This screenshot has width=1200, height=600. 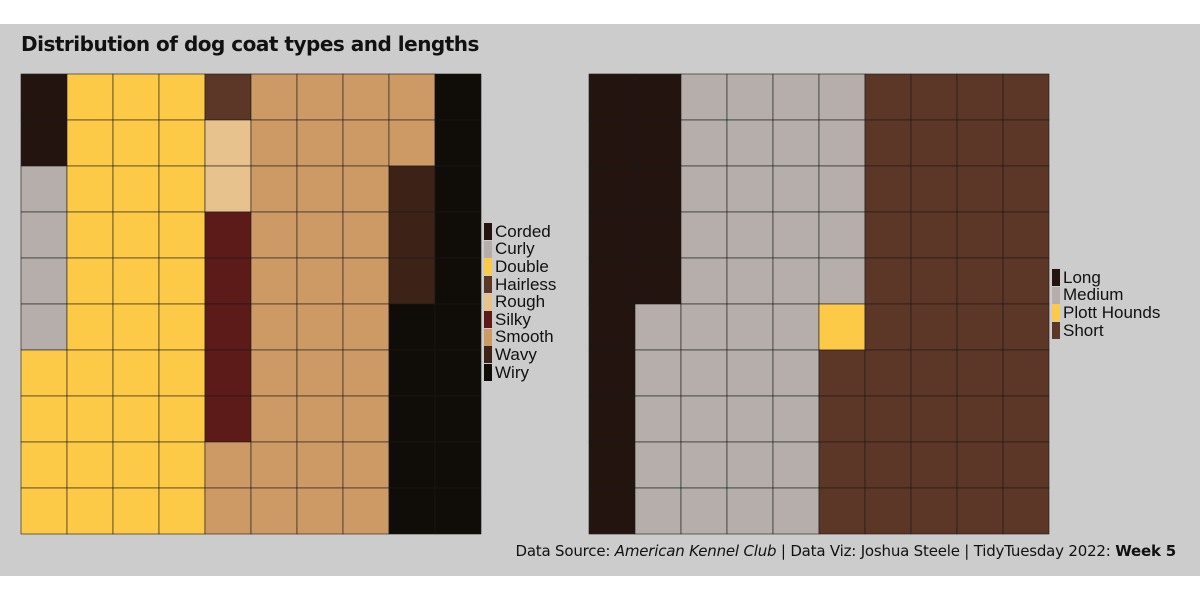 I want to click on legend-item-hairless: Hairless, so click(x=520, y=284).